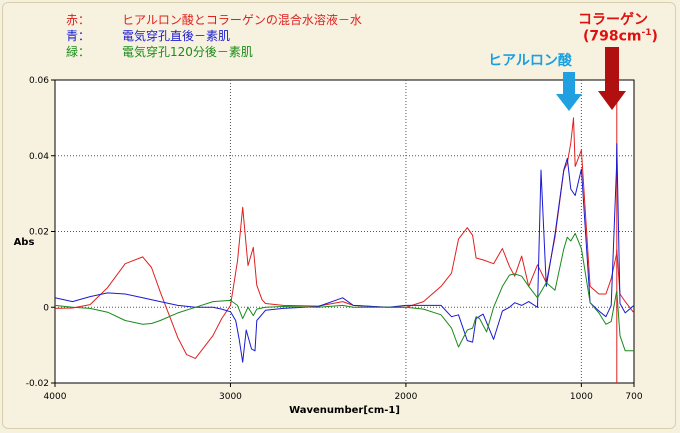 This screenshot has height=433, width=680. What do you see at coordinates (39, 157) in the screenshot?
I see `y-tick-label: 0.04` at bounding box center [39, 157].